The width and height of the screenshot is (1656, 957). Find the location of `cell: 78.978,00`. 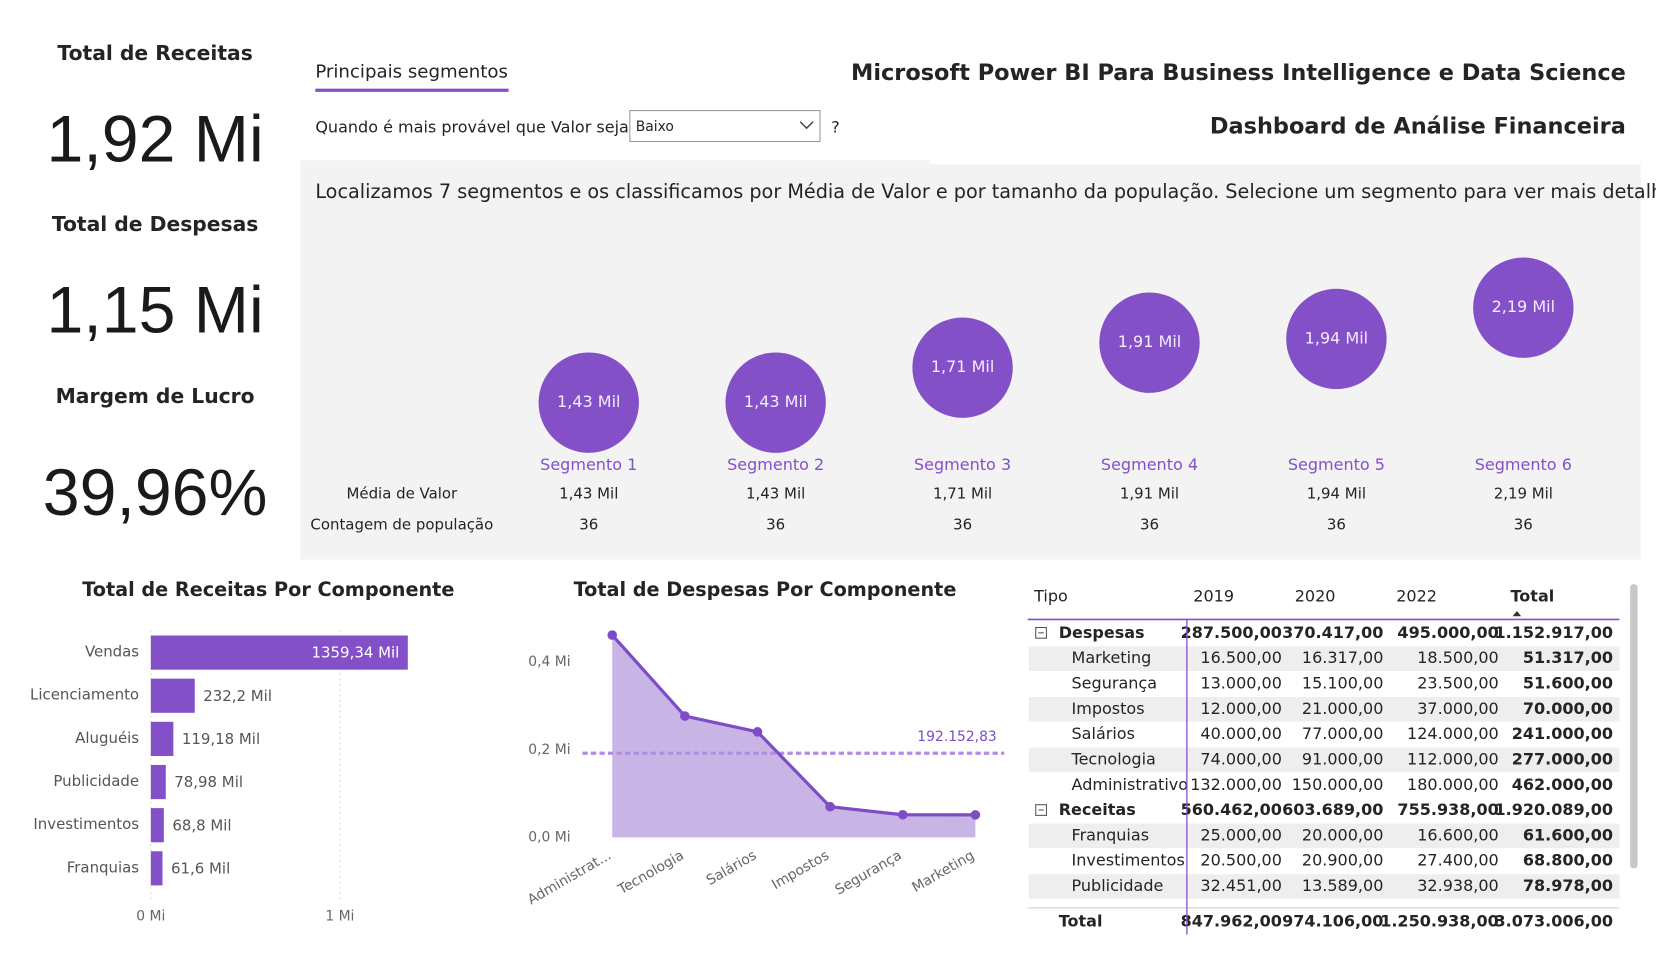

cell: 78.978,00 is located at coordinates (1568, 885).